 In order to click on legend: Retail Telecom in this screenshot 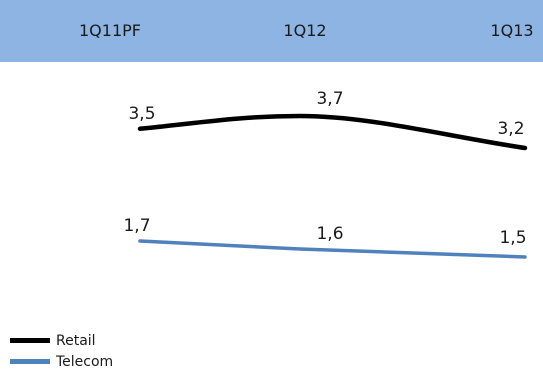, I will do `click(61, 351)`.